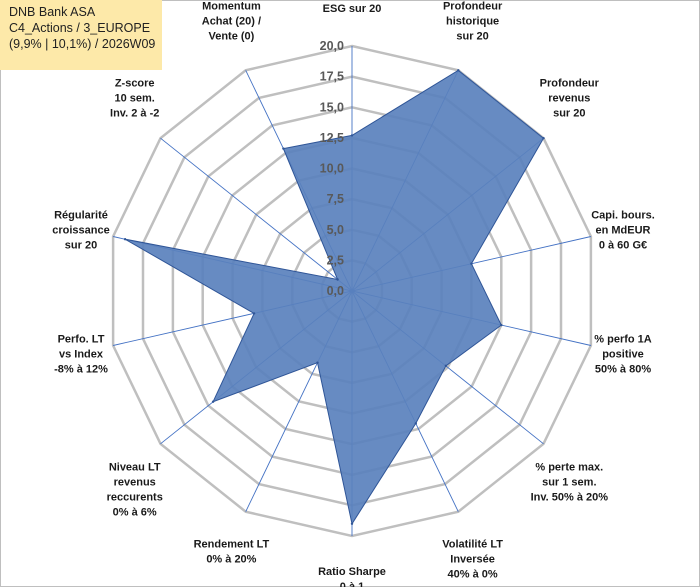 The width and height of the screenshot is (700, 587). What do you see at coordinates (332, 169) in the screenshot?
I see `tick-label-4: 10,0` at bounding box center [332, 169].